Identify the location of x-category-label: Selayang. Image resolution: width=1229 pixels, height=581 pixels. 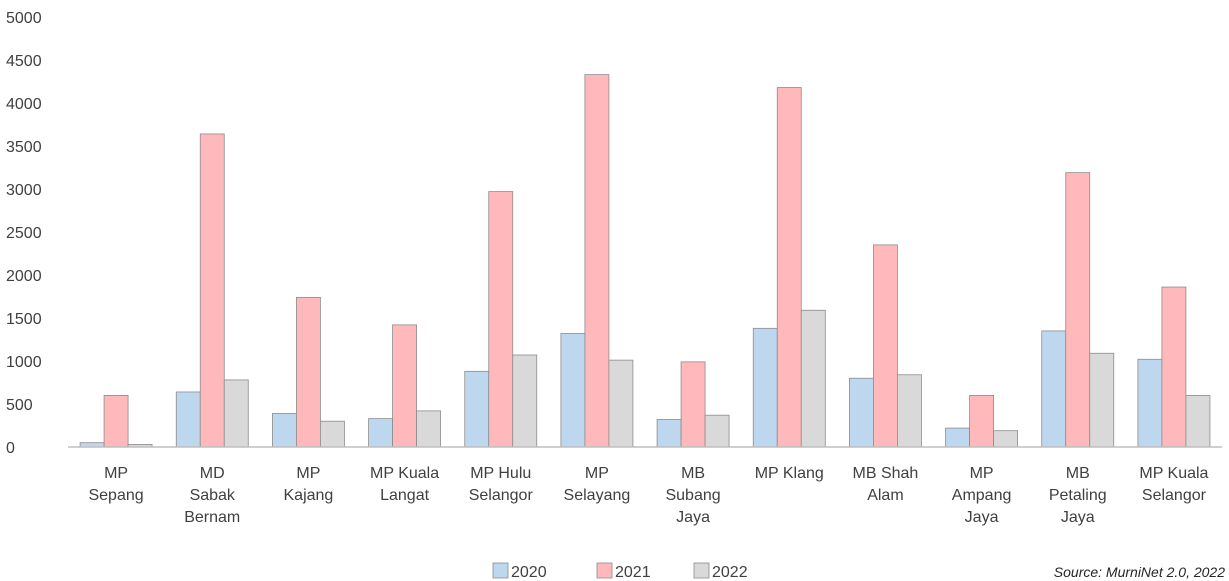
(597, 495).